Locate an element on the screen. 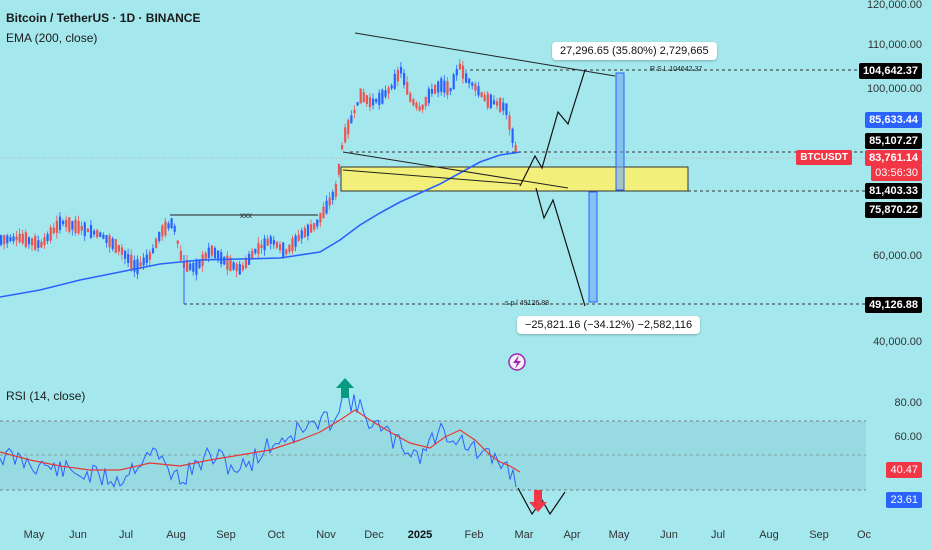  time-label: Oc is located at coordinates (864, 535).